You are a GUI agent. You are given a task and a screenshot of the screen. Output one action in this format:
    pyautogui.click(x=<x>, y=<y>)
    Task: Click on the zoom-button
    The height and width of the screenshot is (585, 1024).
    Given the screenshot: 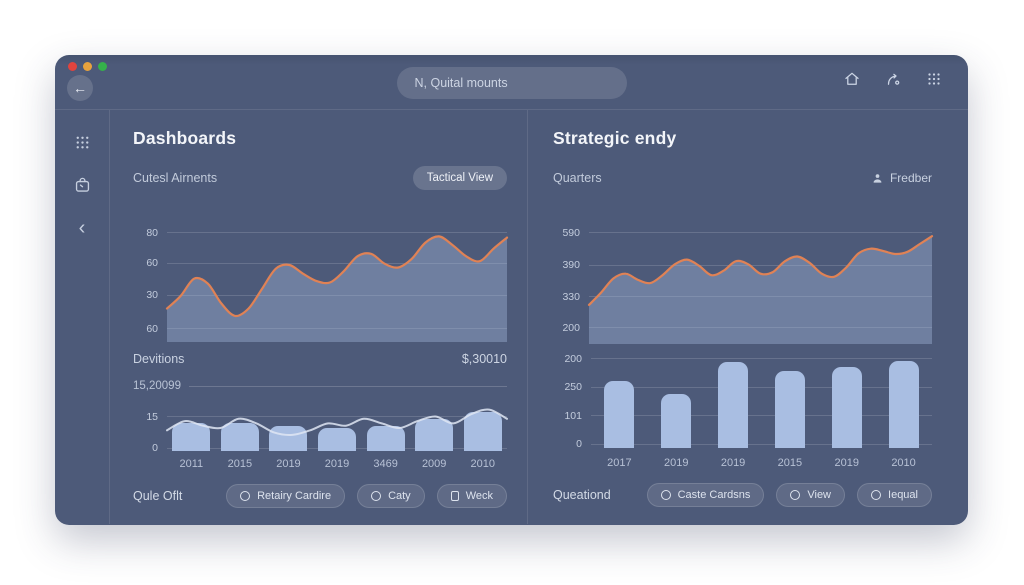 What is the action you would take?
    pyautogui.click(x=102, y=66)
    